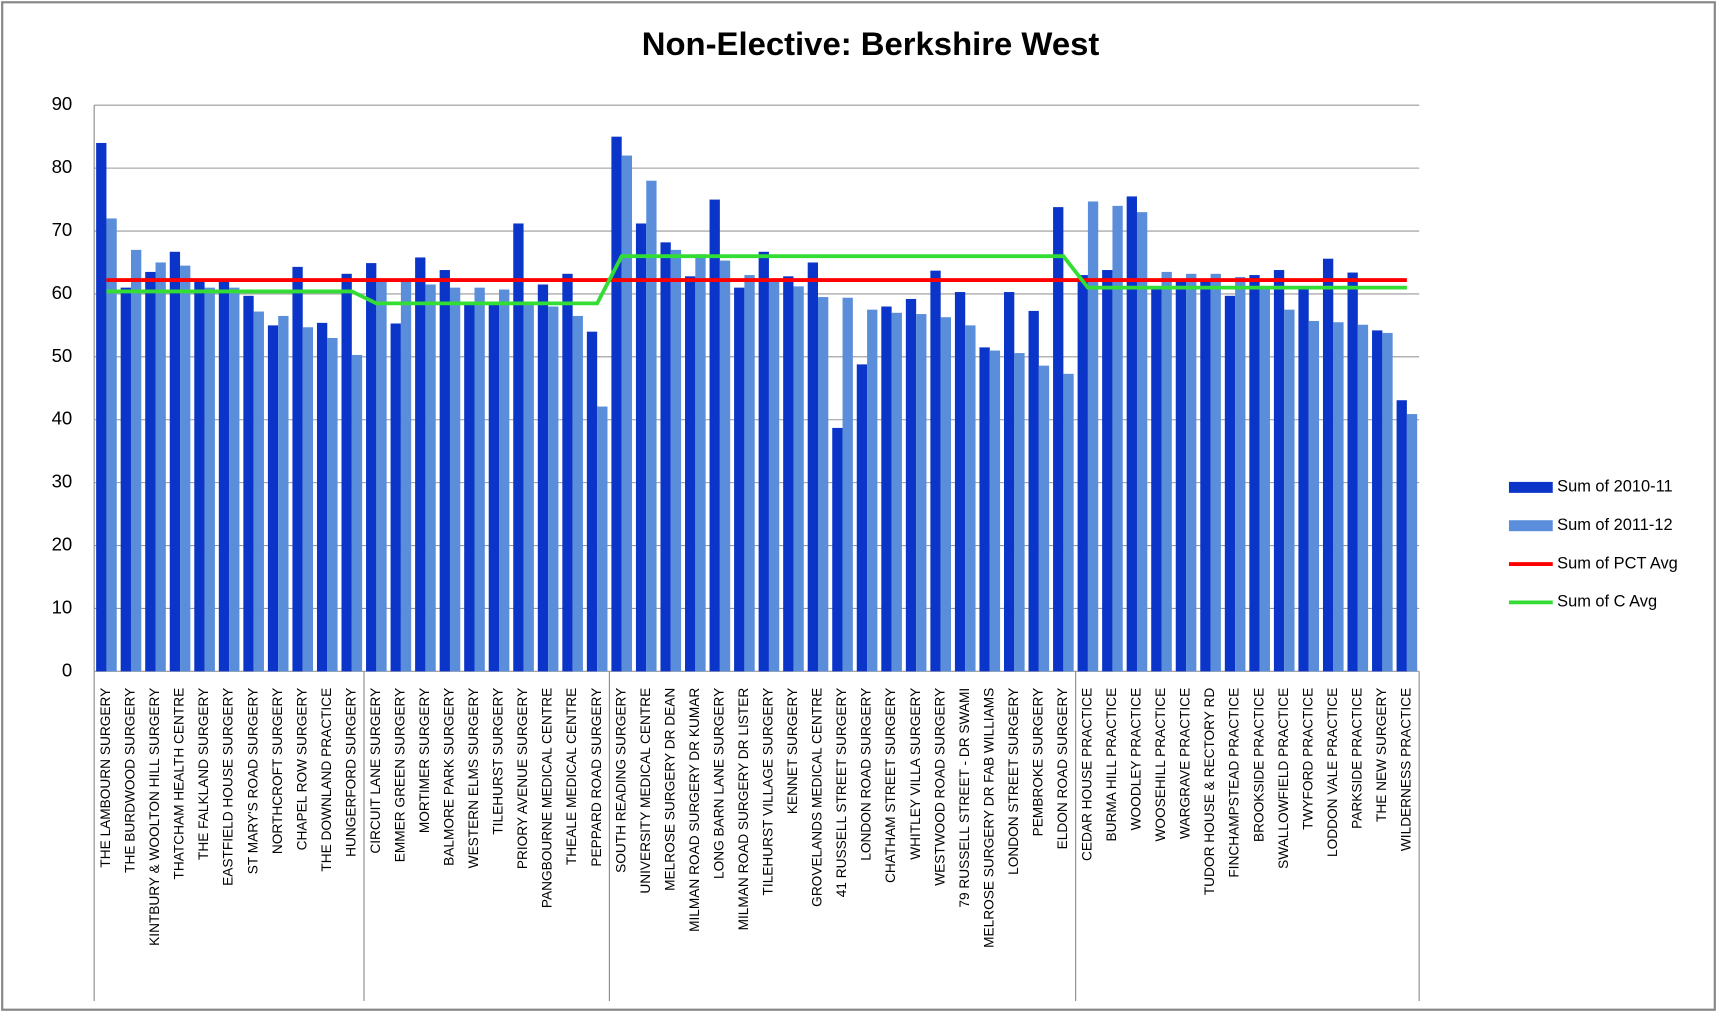 This screenshot has height=1012, width=1717. I want to click on x-tick-label: CIRCUIT LANE SURGERY, so click(375, 771).